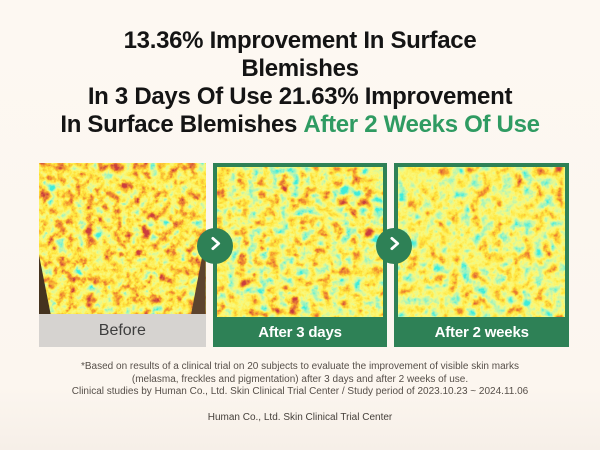  What do you see at coordinates (482, 242) in the screenshot?
I see `heatmap-image-after-2-weeks` at bounding box center [482, 242].